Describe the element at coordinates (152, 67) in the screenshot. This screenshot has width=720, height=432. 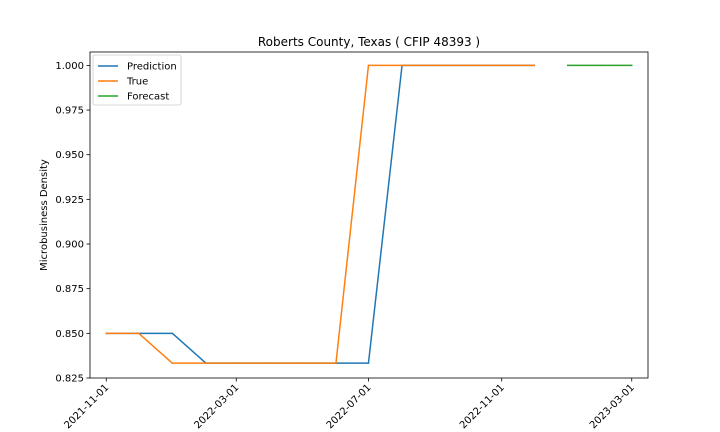
I see `legend-label: Prediction` at that location.